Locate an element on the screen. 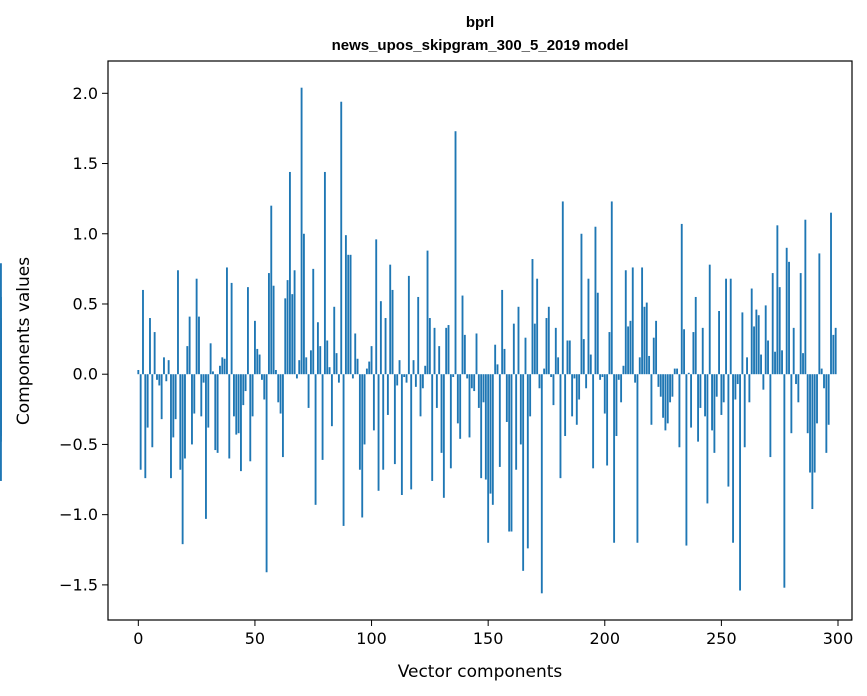 The height and width of the screenshot is (696, 867). x-tick-label: 300 is located at coordinates (838, 638).